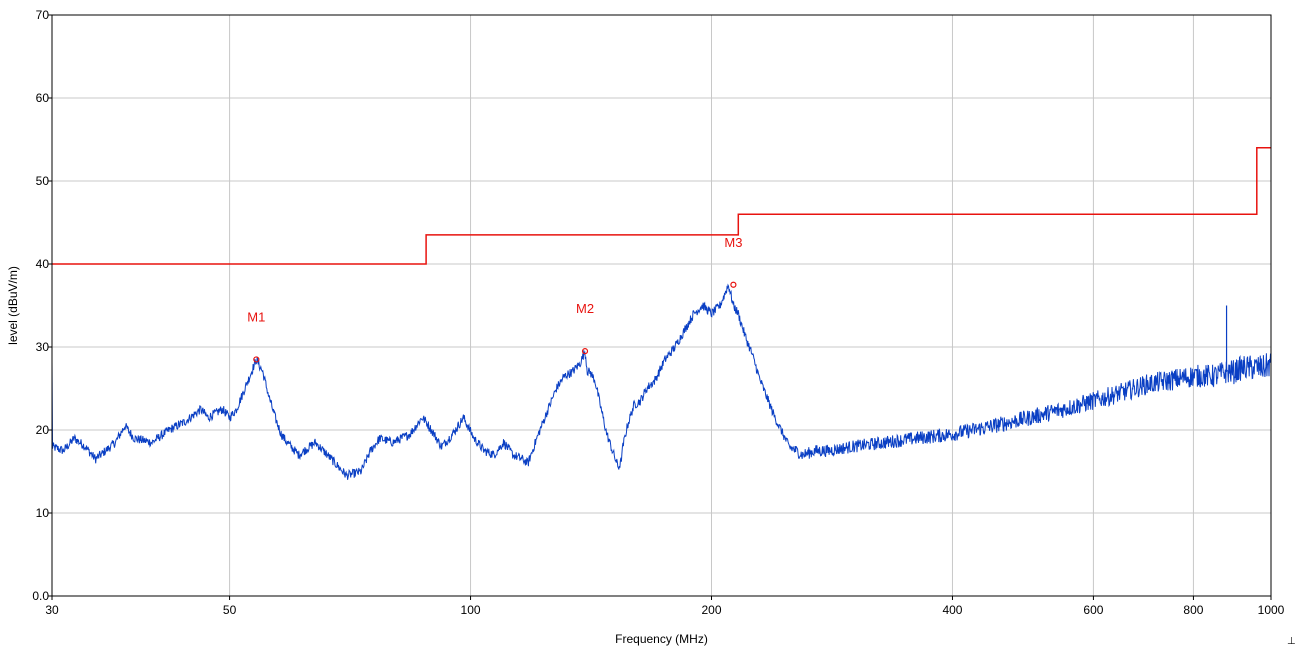 This screenshot has width=1304, height=651. What do you see at coordinates (665, 606) in the screenshot?
I see `x-axis-ticks: 30 50 100 200 400 600 800 1000` at bounding box center [665, 606].